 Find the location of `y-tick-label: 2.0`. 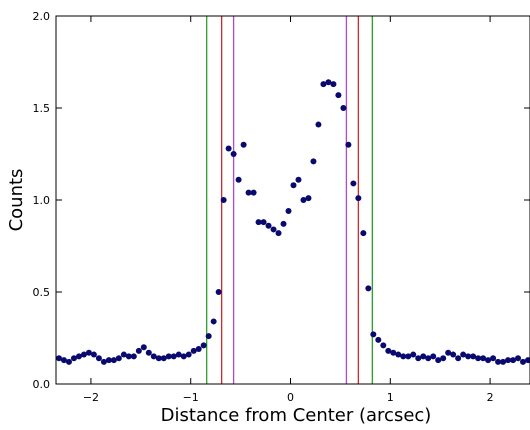

y-tick-label: 2.0 is located at coordinates (42, 16).